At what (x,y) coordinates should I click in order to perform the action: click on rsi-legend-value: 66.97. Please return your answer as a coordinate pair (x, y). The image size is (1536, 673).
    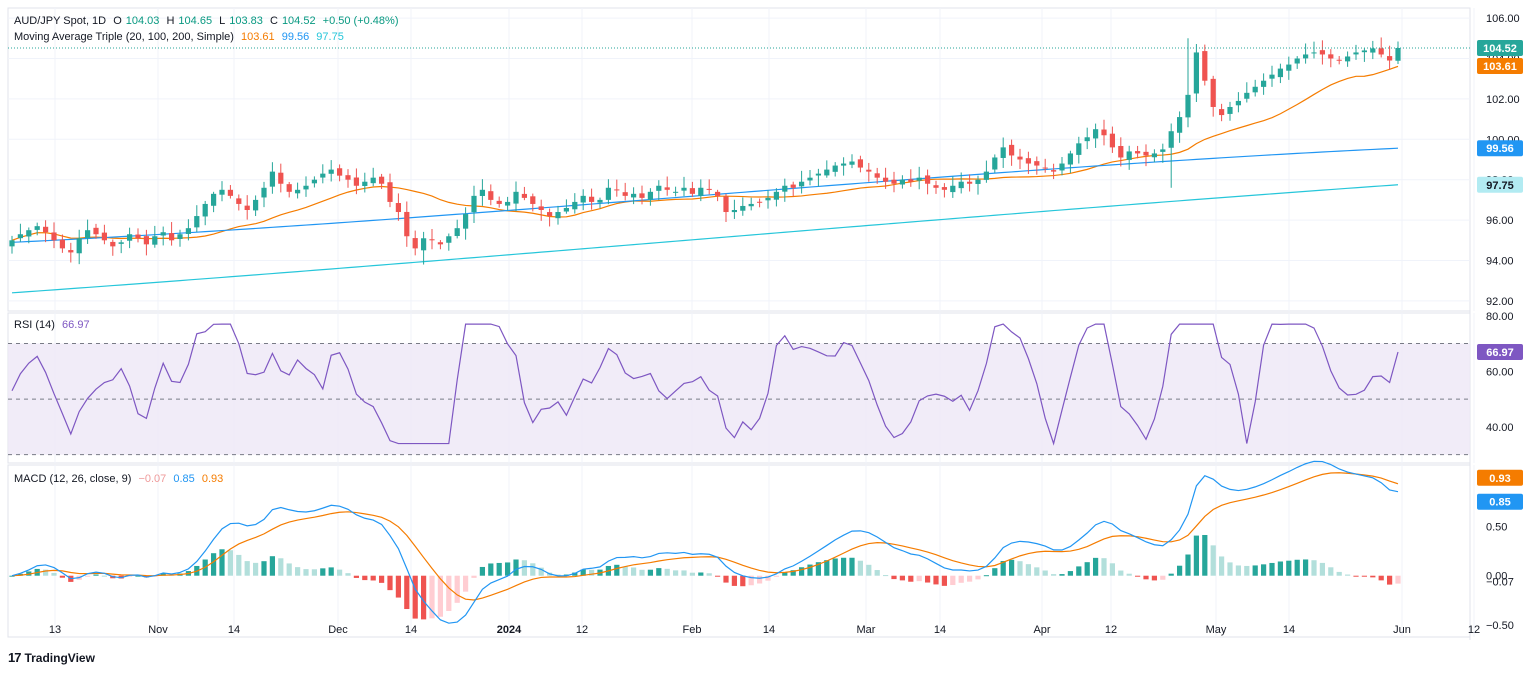
    Looking at the image, I should click on (76, 325).